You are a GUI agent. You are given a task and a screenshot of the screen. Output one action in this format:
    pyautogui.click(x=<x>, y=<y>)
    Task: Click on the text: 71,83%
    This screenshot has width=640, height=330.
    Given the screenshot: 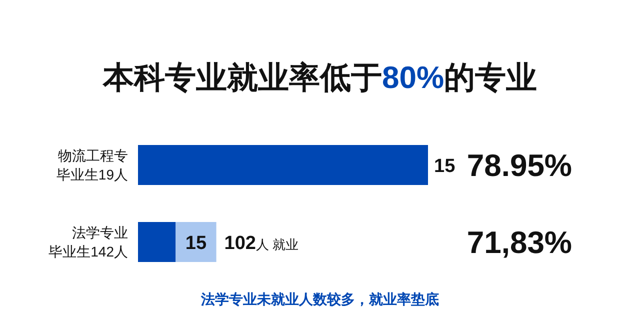 What is the action you would take?
    pyautogui.click(x=519, y=242)
    